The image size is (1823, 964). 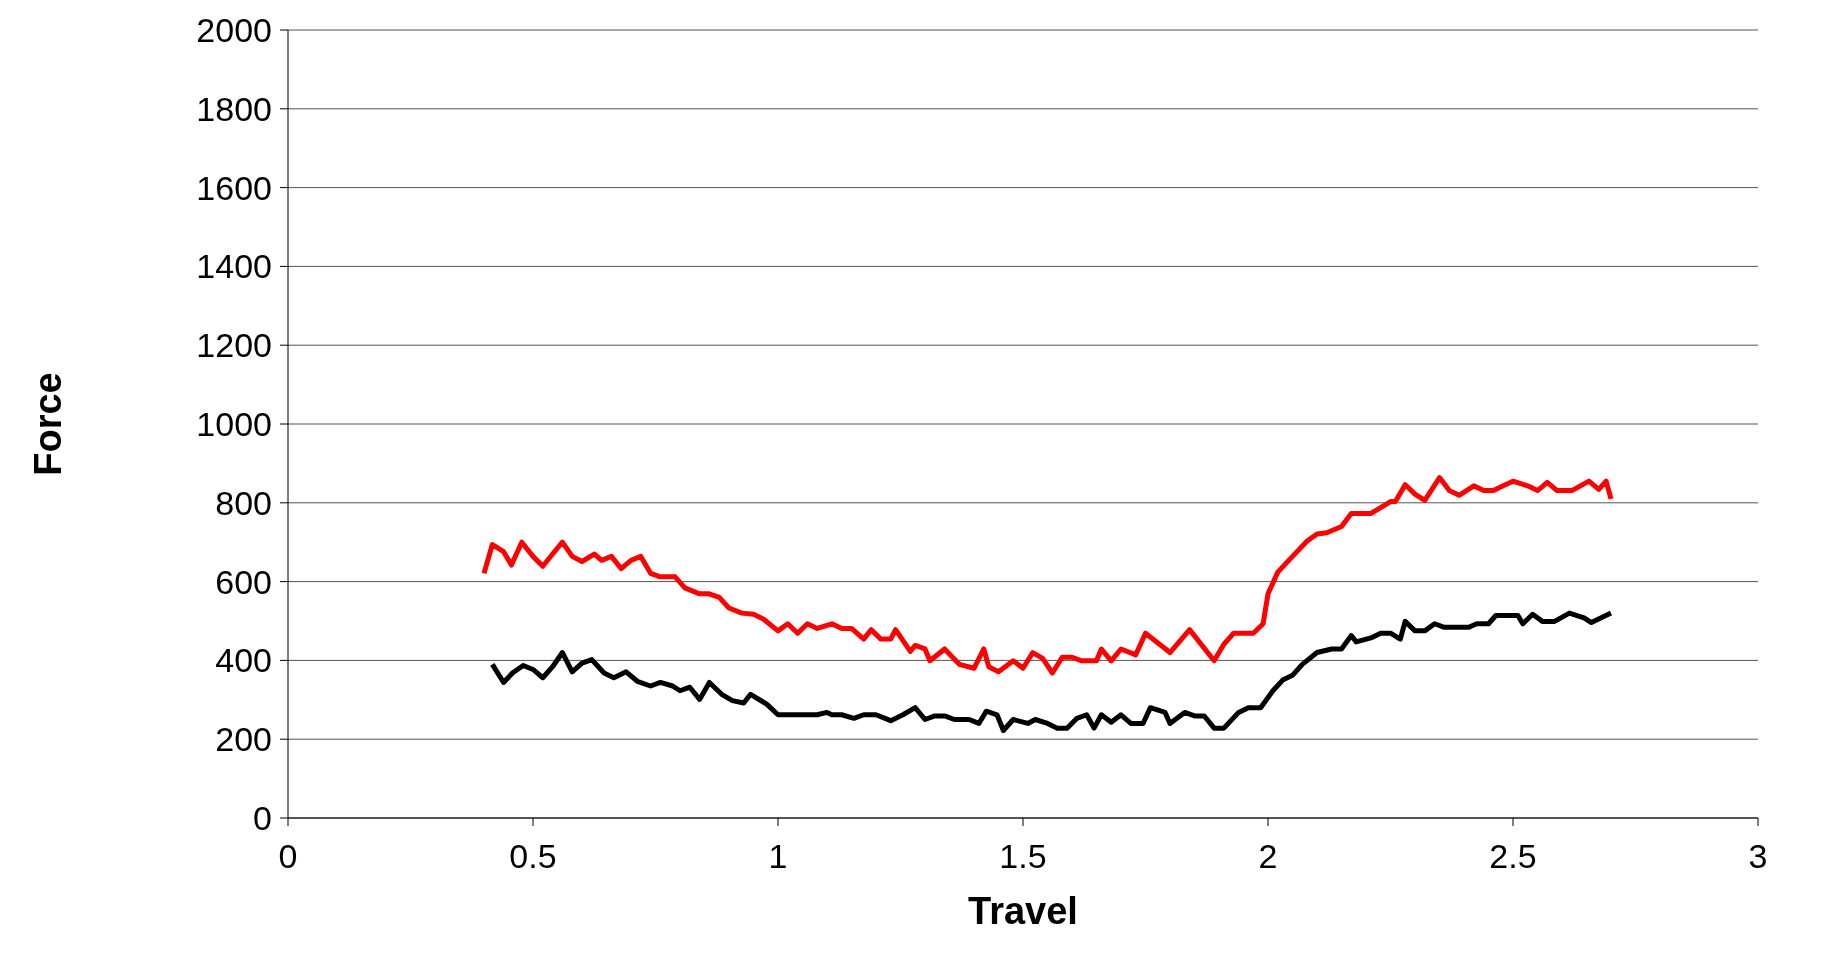 What do you see at coordinates (243, 502) in the screenshot?
I see `y-tick-label: 800` at bounding box center [243, 502].